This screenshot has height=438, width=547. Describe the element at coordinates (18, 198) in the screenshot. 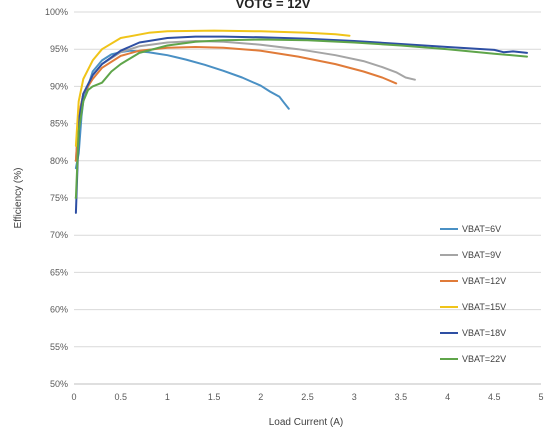

I see `y-axis-label: Efficiency (%)` at that location.